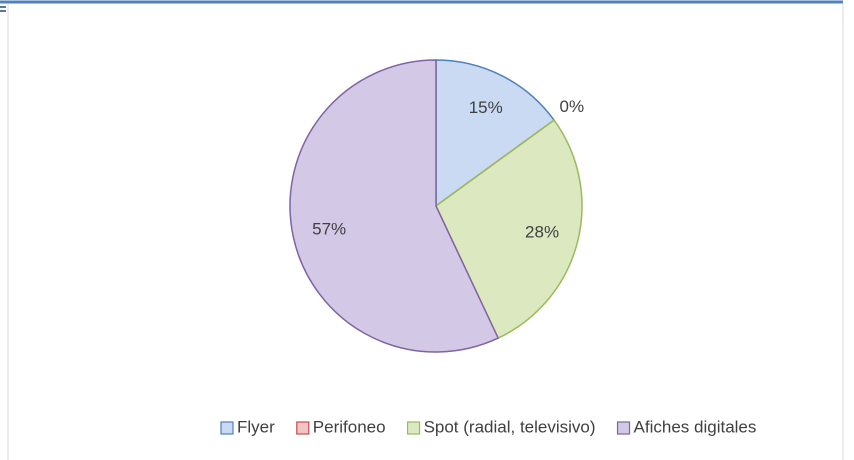  I want to click on menu-icon, so click(3, 9).